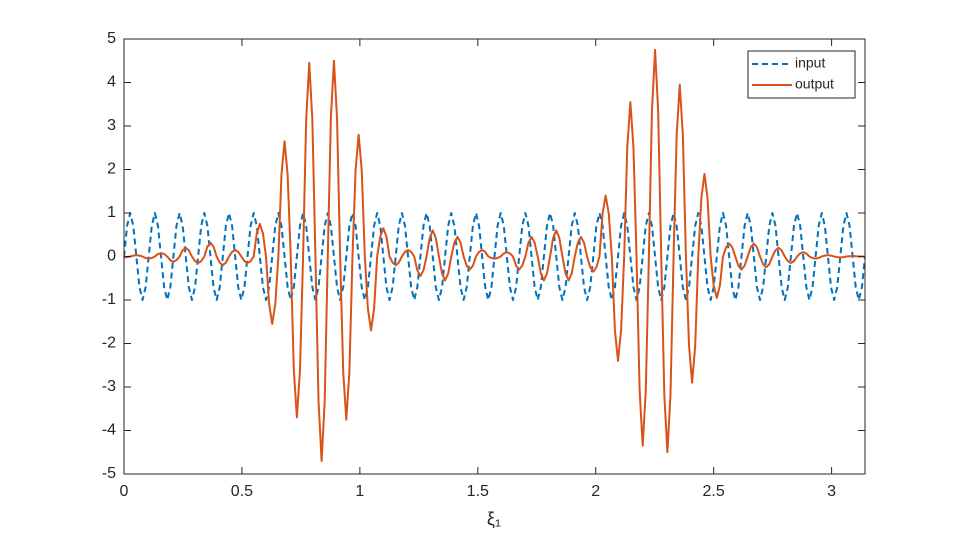 This screenshot has height=539, width=957. I want to click on legend-label: input, so click(810, 63).